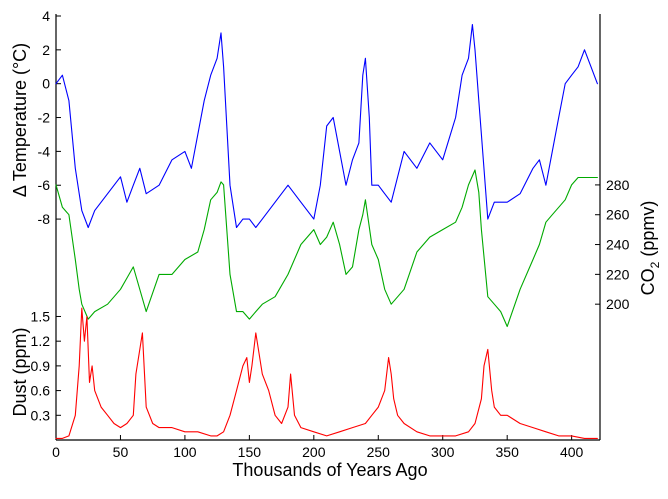 This screenshot has height=499, width=668. I want to click on x-tick-label-150: 150, so click(250, 452).